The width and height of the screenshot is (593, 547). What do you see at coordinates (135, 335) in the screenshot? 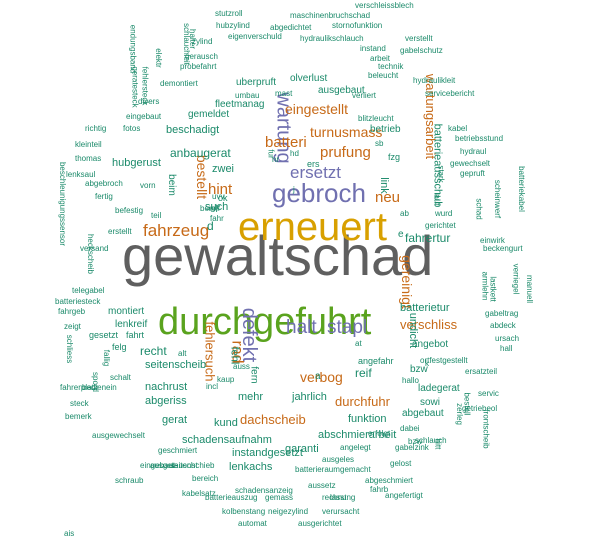
I see `word: fahrt` at bounding box center [135, 335].